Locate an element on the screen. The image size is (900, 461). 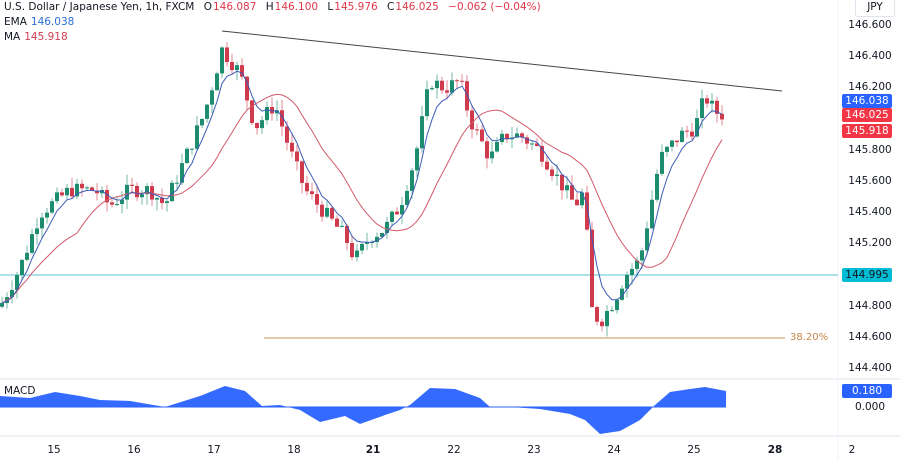
date-tick-label: 22 is located at coordinates (454, 450).